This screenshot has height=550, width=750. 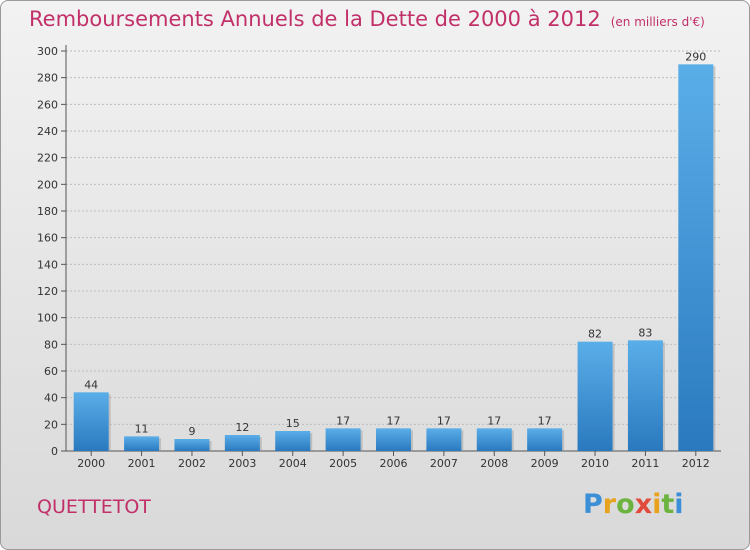 I want to click on chart-unit: (en milliers d'€), so click(x=657, y=22).